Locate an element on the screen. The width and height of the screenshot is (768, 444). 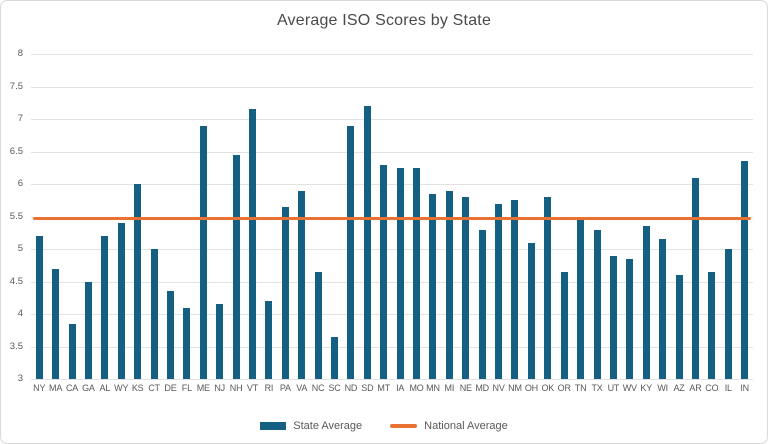
x-tick-label-IA: IA is located at coordinates (400, 388).